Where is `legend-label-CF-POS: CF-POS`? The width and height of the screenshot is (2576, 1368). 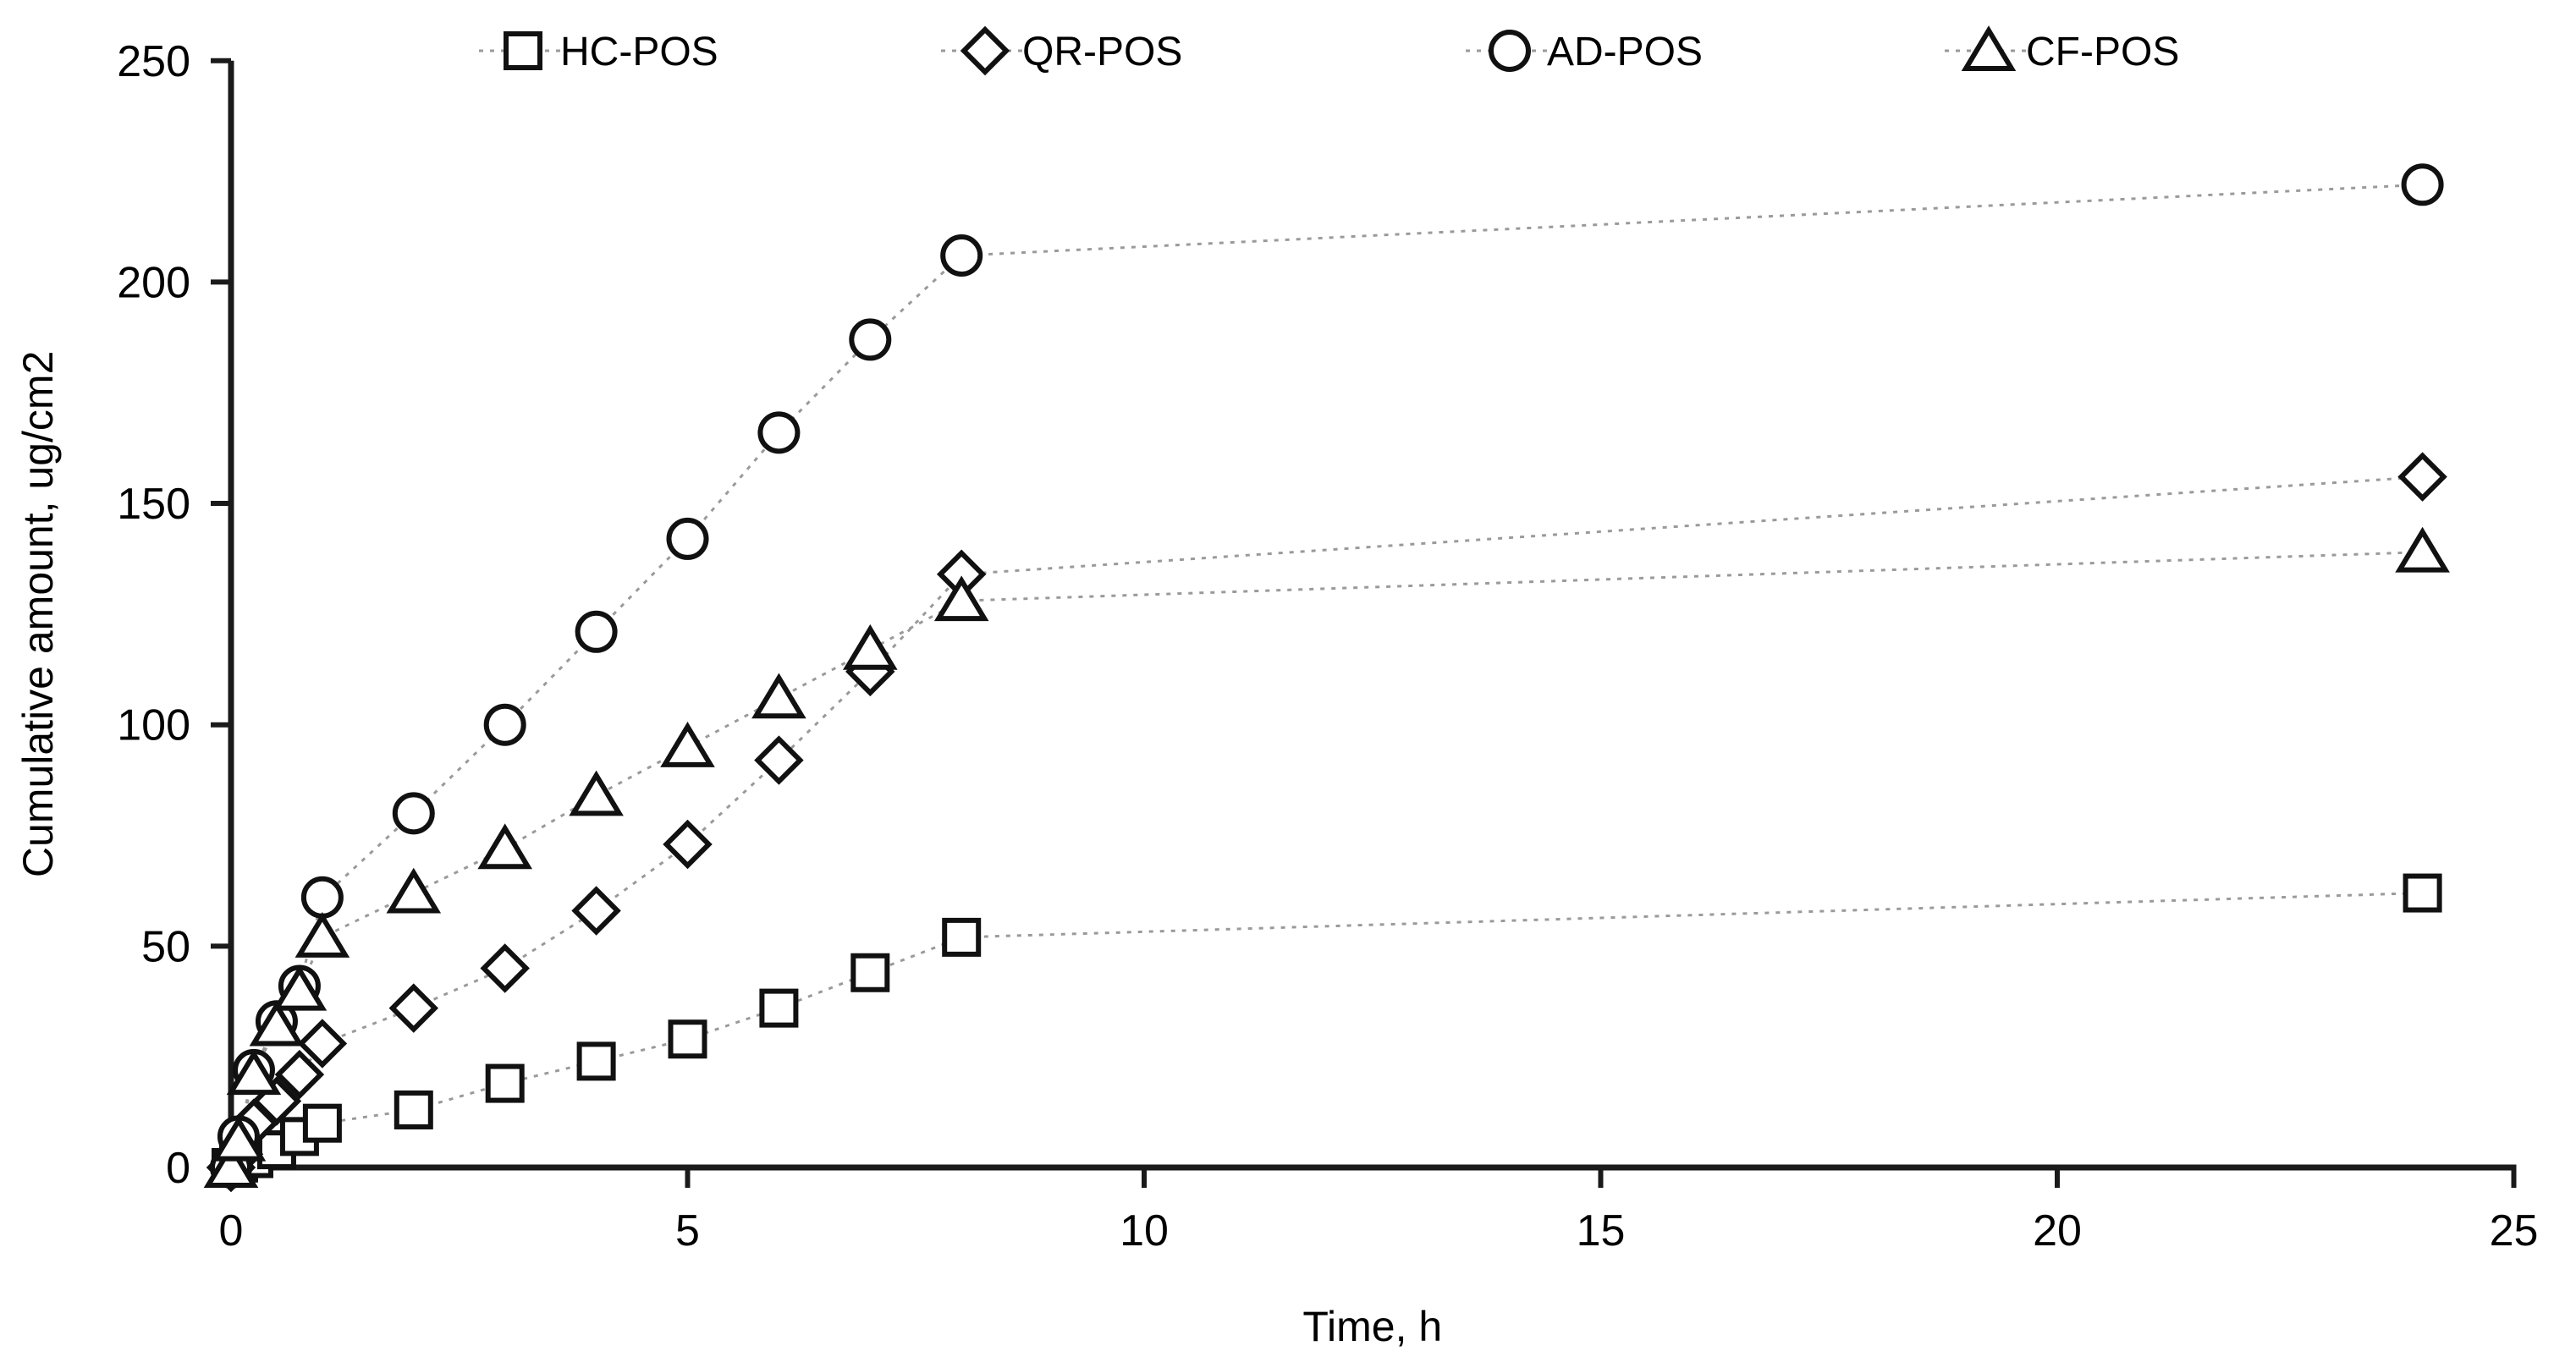 legend-label-CF-POS: CF-POS is located at coordinates (2102, 52).